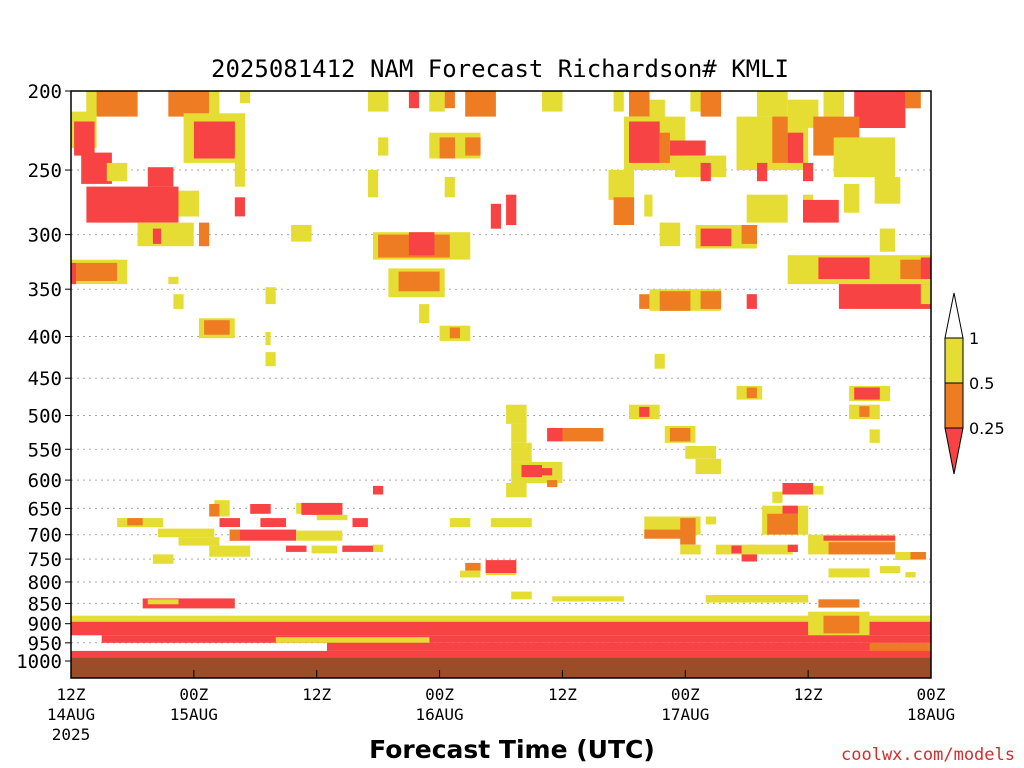 This screenshot has height=768, width=1024. What do you see at coordinates (45, 560) in the screenshot?
I see `y-tick-label-750: 750` at bounding box center [45, 560].